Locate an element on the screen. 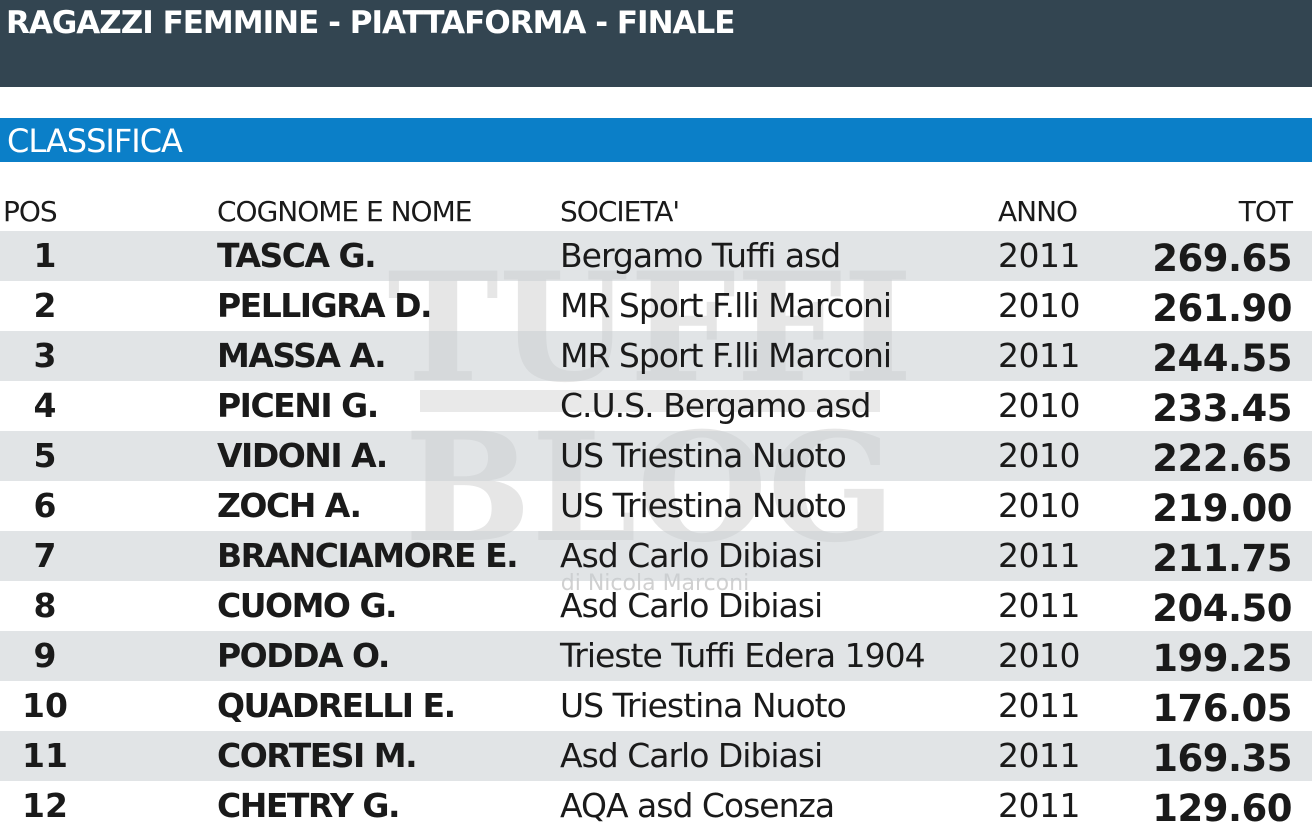 The width and height of the screenshot is (1312, 837). header-year: ANNO is located at coordinates (1038, 211).